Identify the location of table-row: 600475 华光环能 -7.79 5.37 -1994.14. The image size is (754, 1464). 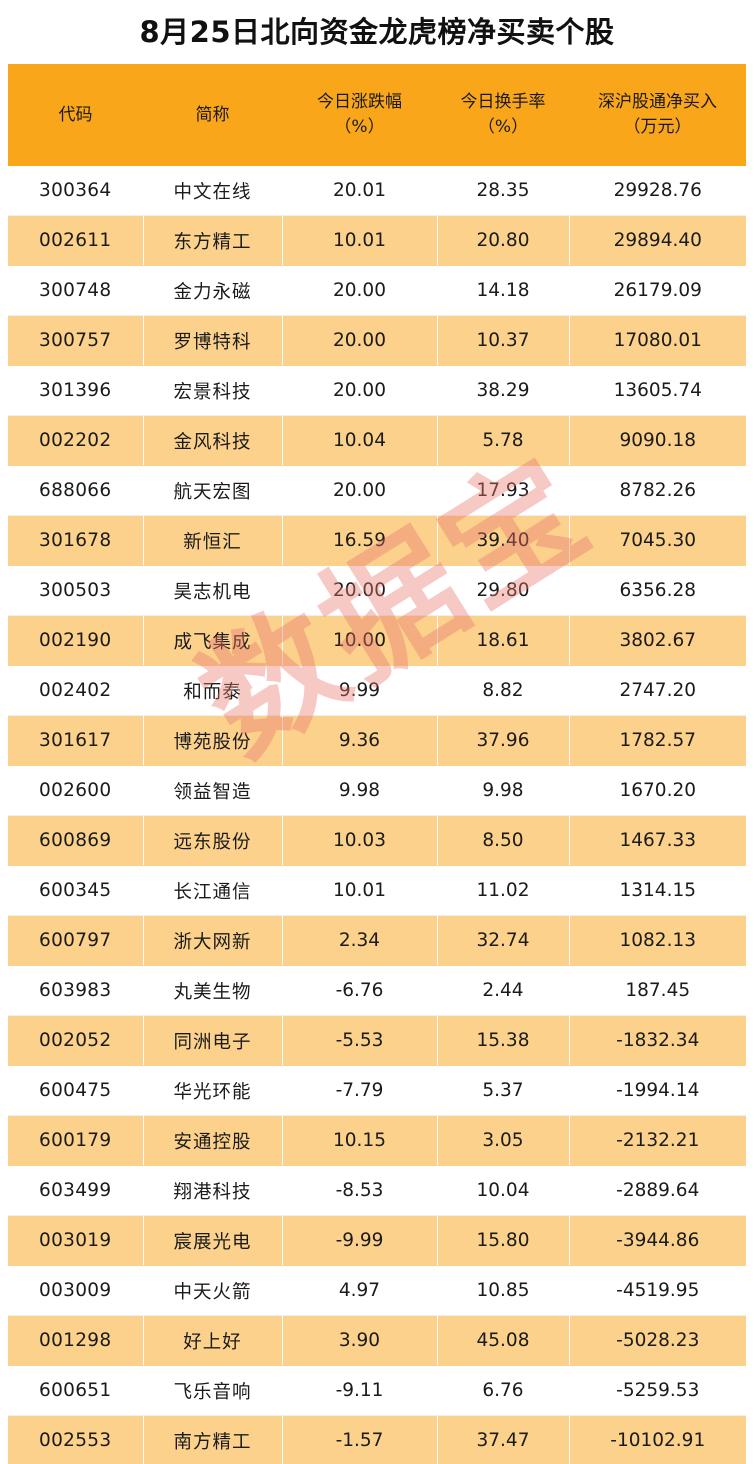
(377, 1090).